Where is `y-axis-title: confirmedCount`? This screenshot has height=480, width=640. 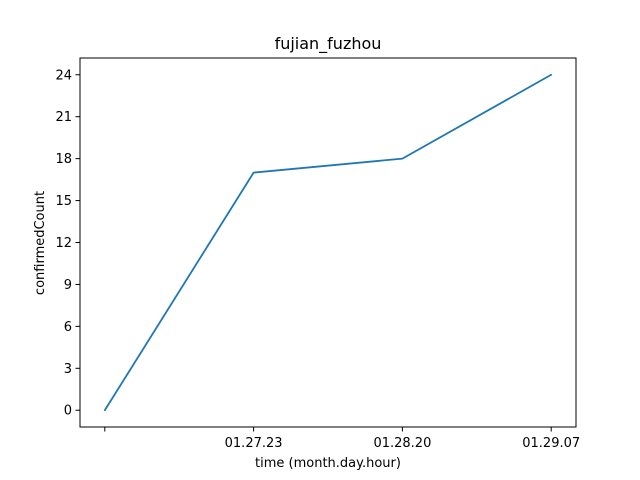 y-axis-title: confirmedCount is located at coordinates (40, 243).